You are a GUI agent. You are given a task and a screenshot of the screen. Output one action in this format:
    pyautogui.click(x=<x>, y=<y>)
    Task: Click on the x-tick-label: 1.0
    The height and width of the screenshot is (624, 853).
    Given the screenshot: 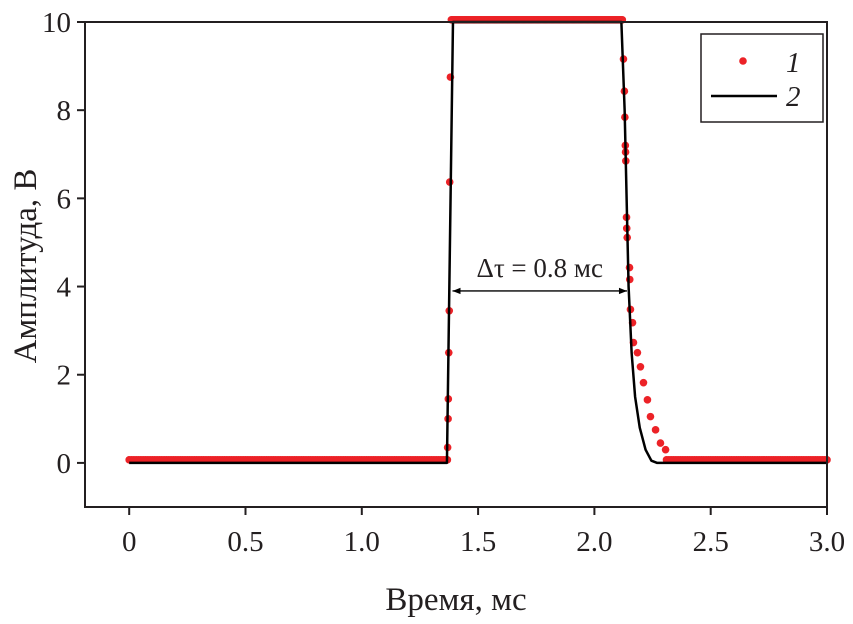 What is the action you would take?
    pyautogui.click(x=362, y=542)
    